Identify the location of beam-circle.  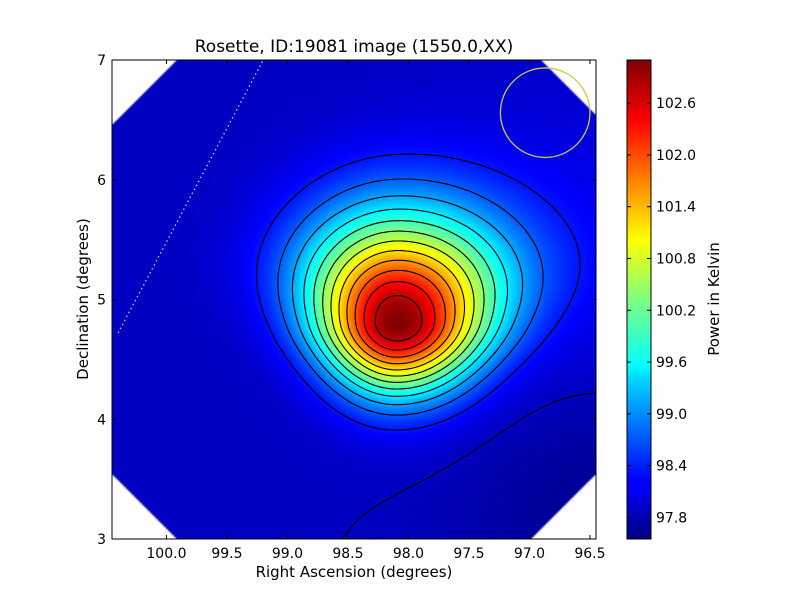
(545, 113).